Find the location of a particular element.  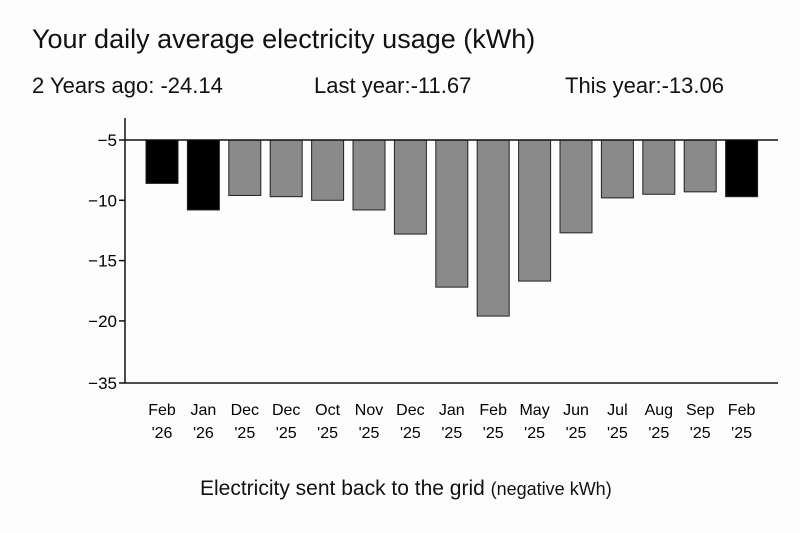

x-axis-unit: (negative kWh) is located at coordinates (551, 489).